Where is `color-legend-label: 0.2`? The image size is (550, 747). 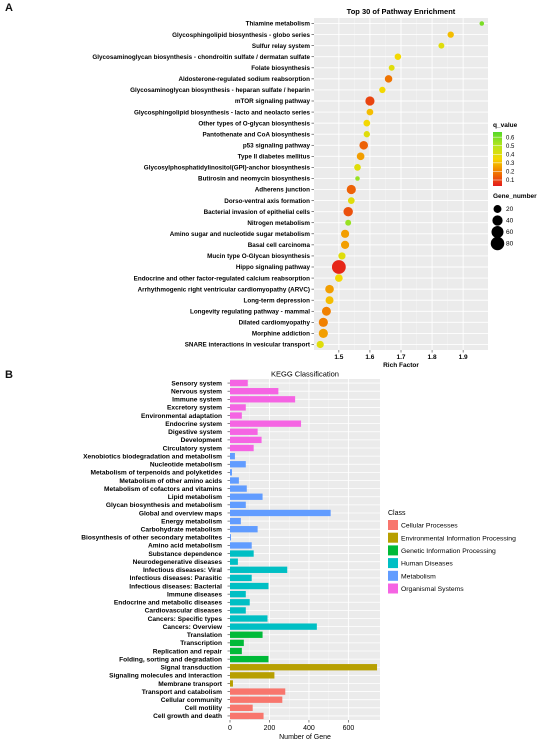
color-legend-label: 0.2 is located at coordinates (510, 173).